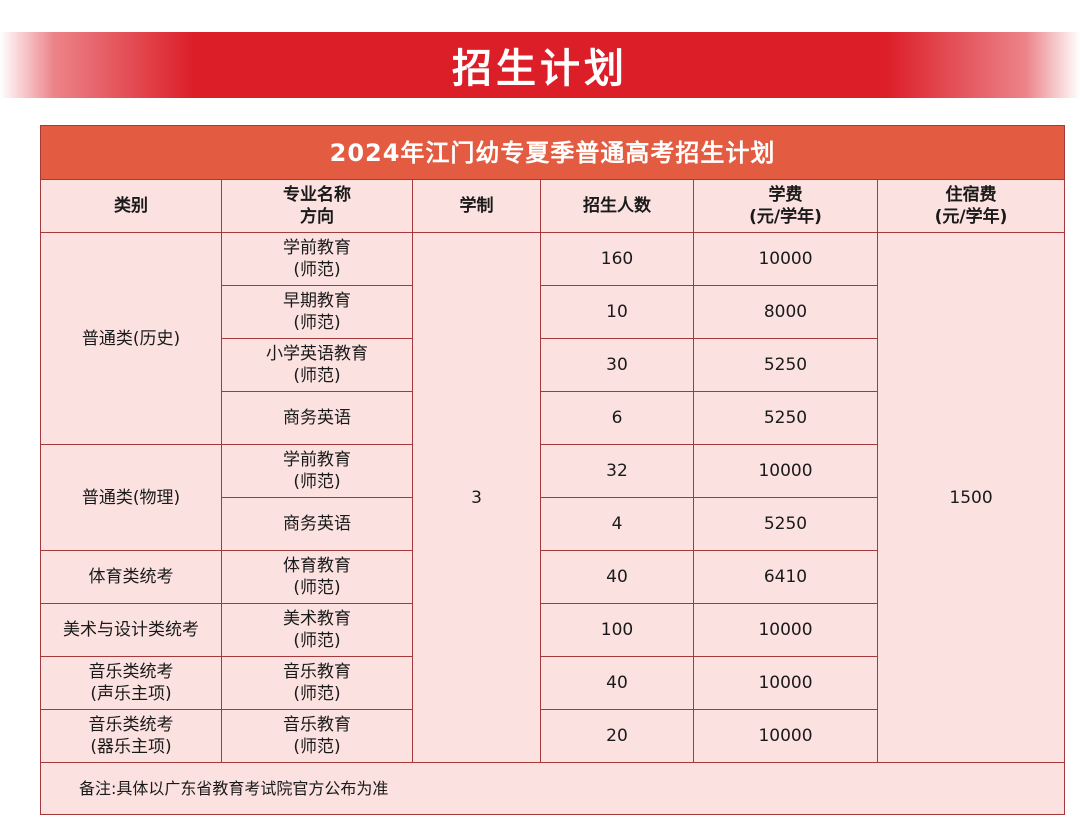 The image size is (1080, 830). Describe the element at coordinates (317, 312) in the screenshot. I see `major-cell: 早期教育 (师范)` at that location.